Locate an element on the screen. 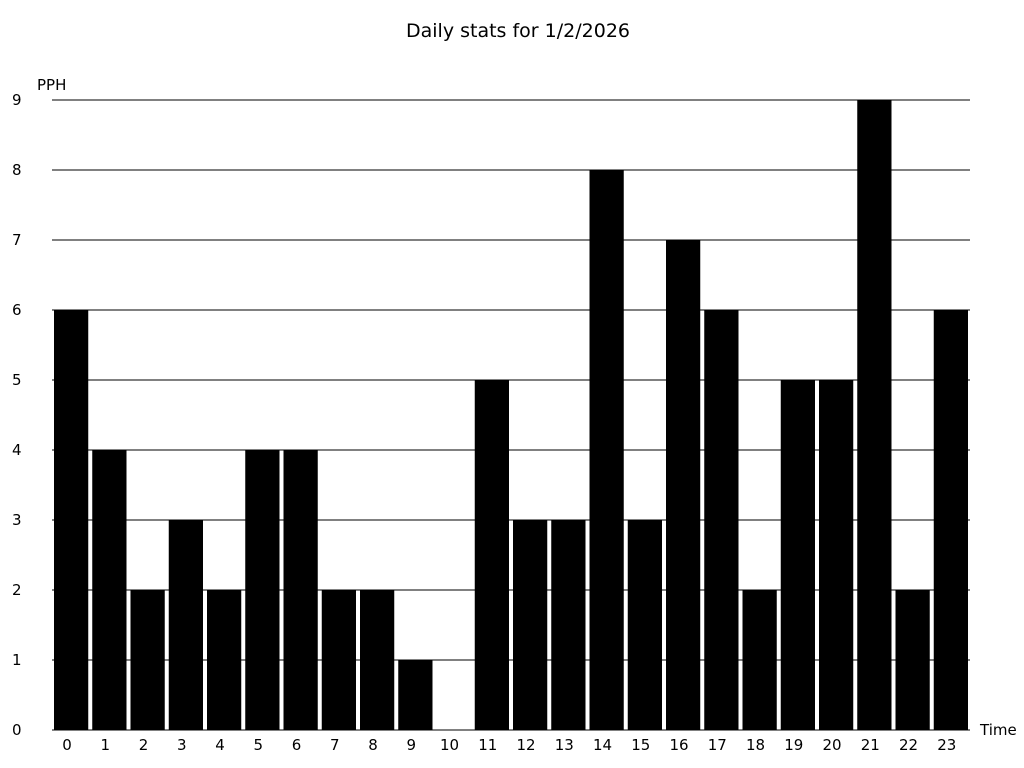 The height and width of the screenshot is (768, 1024). y-tick-label: 5 is located at coordinates (17, 380).